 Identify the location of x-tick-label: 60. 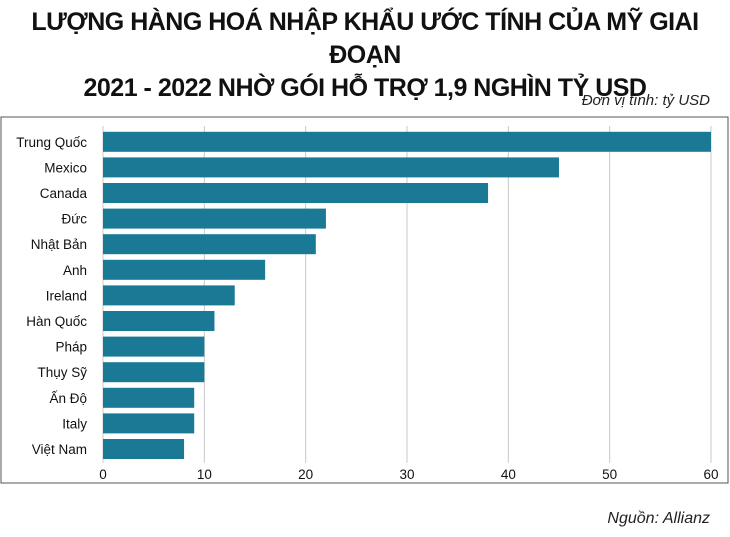
(710, 474).